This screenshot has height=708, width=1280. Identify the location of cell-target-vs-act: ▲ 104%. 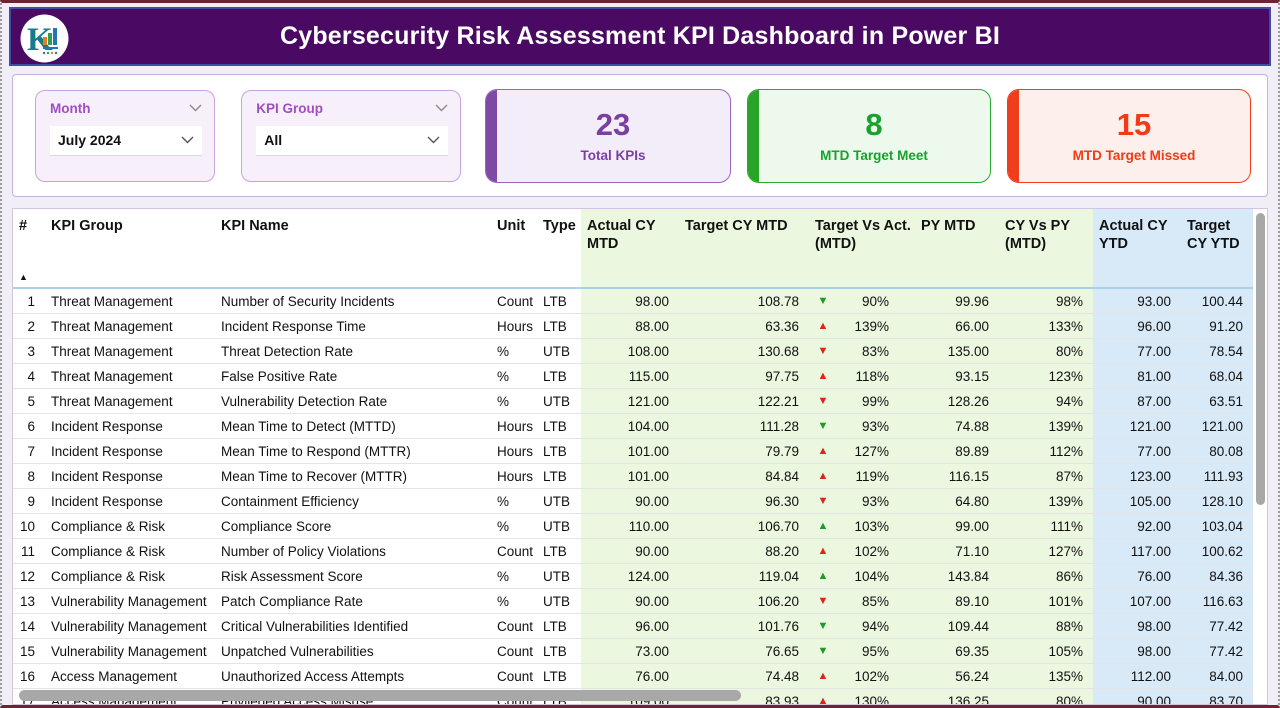
(862, 576).